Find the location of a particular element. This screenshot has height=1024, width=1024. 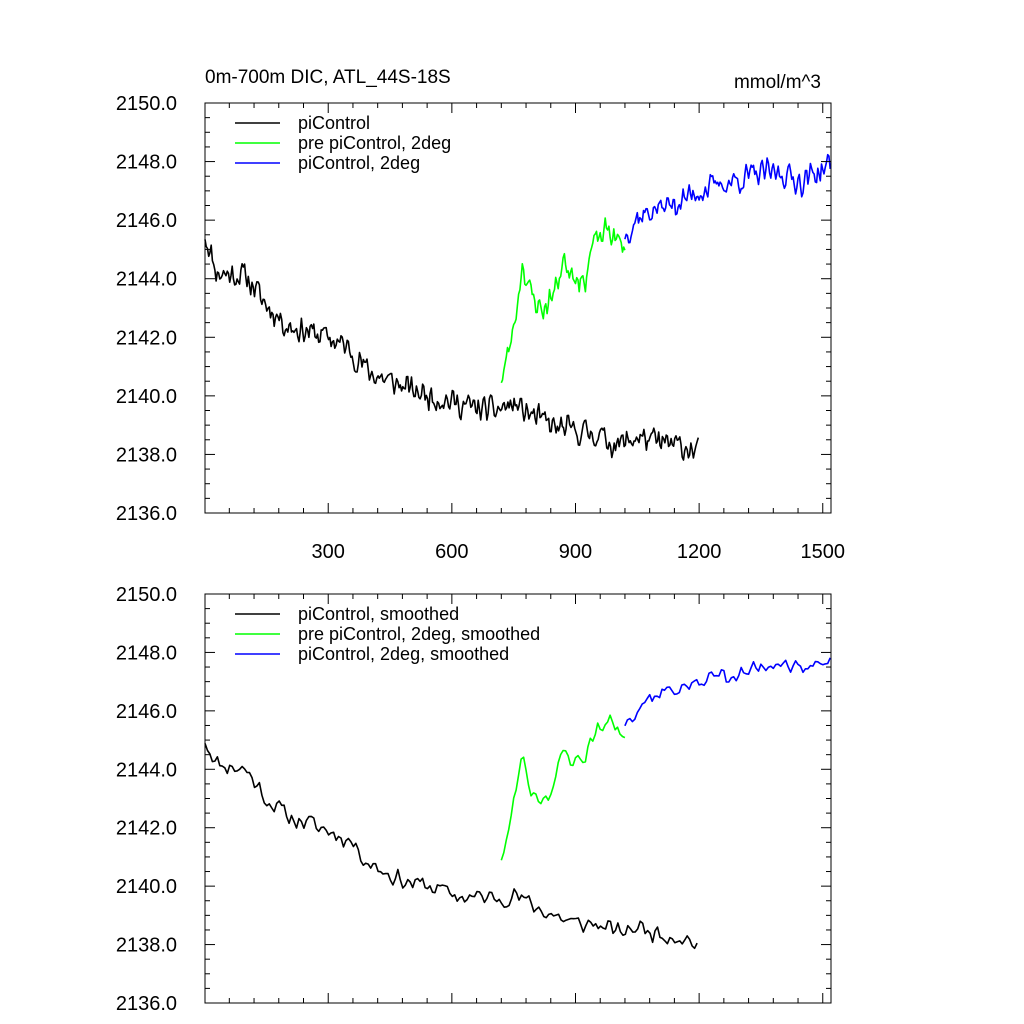

legend-label: piControl is located at coordinates (334, 123).